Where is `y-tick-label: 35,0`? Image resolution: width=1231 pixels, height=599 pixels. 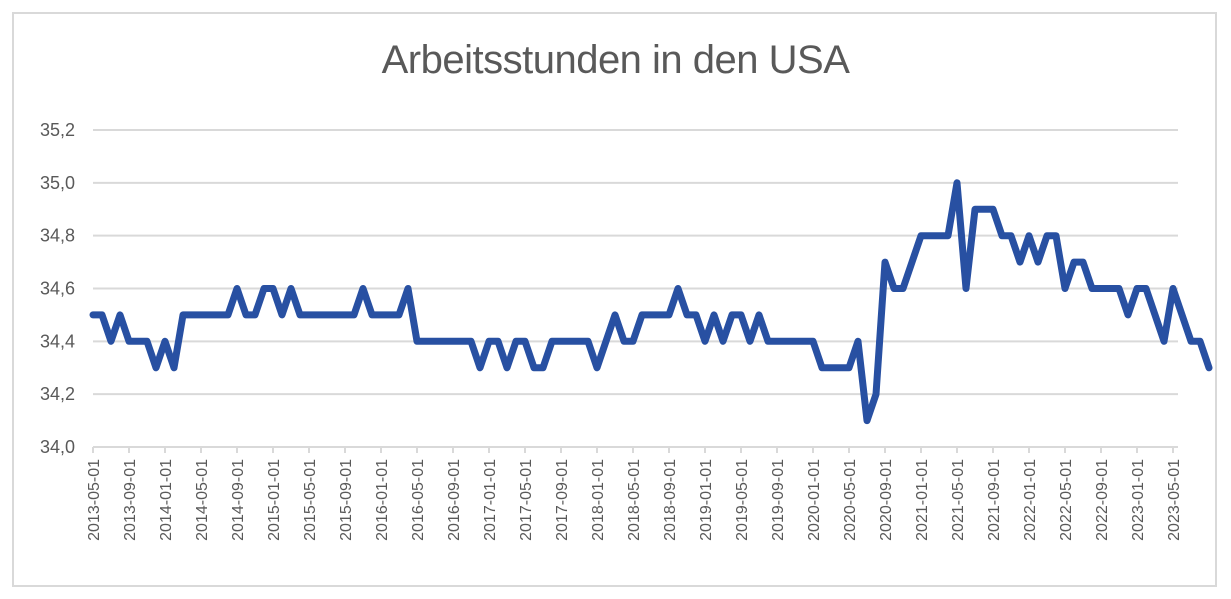 y-tick-label: 35,0 is located at coordinates (57, 183).